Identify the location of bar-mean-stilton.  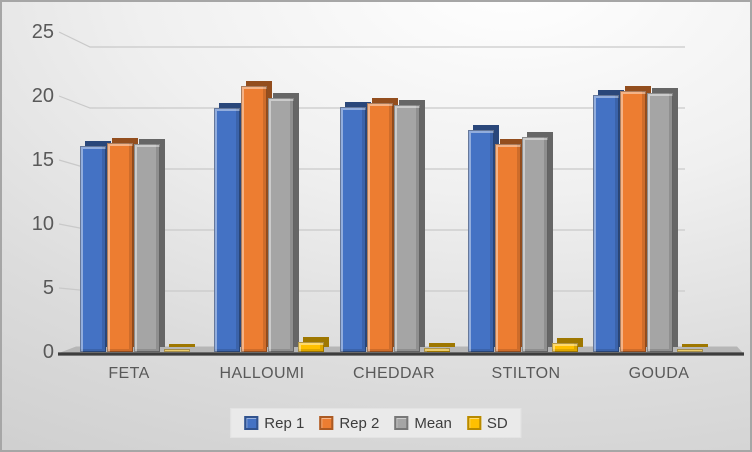
(537, 242).